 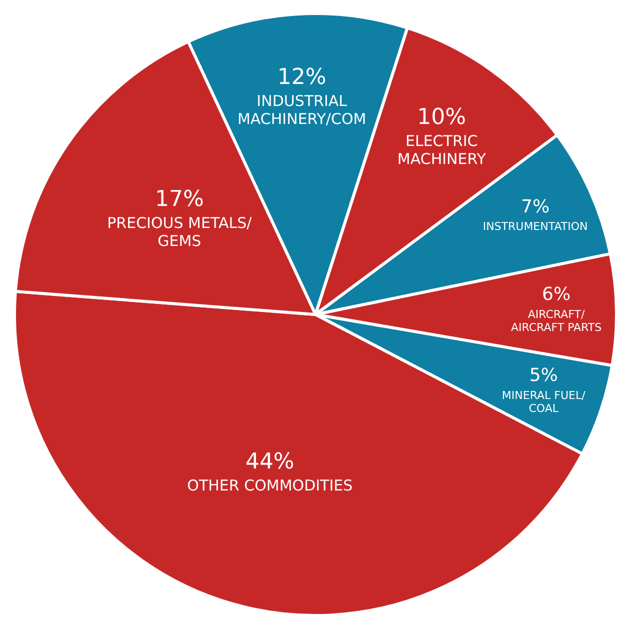 I want to click on data-label: 6%, so click(x=556, y=295).